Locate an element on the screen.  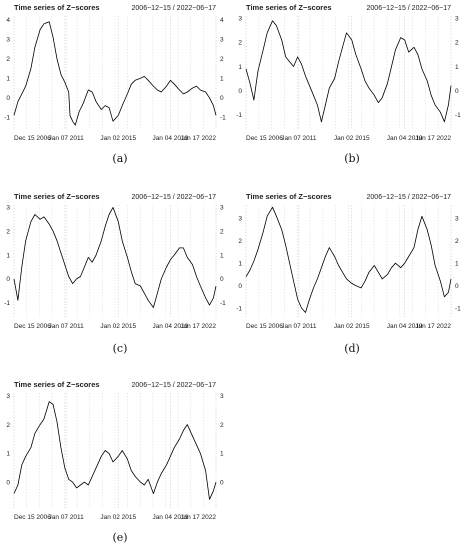
panel-caption: (c) is located at coordinates (120, 348).